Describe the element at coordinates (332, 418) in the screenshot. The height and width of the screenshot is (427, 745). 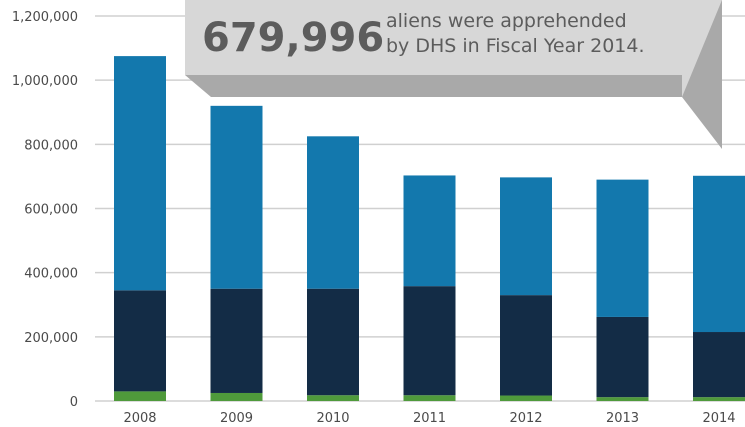
I see `x-tick-label: 2010` at that location.